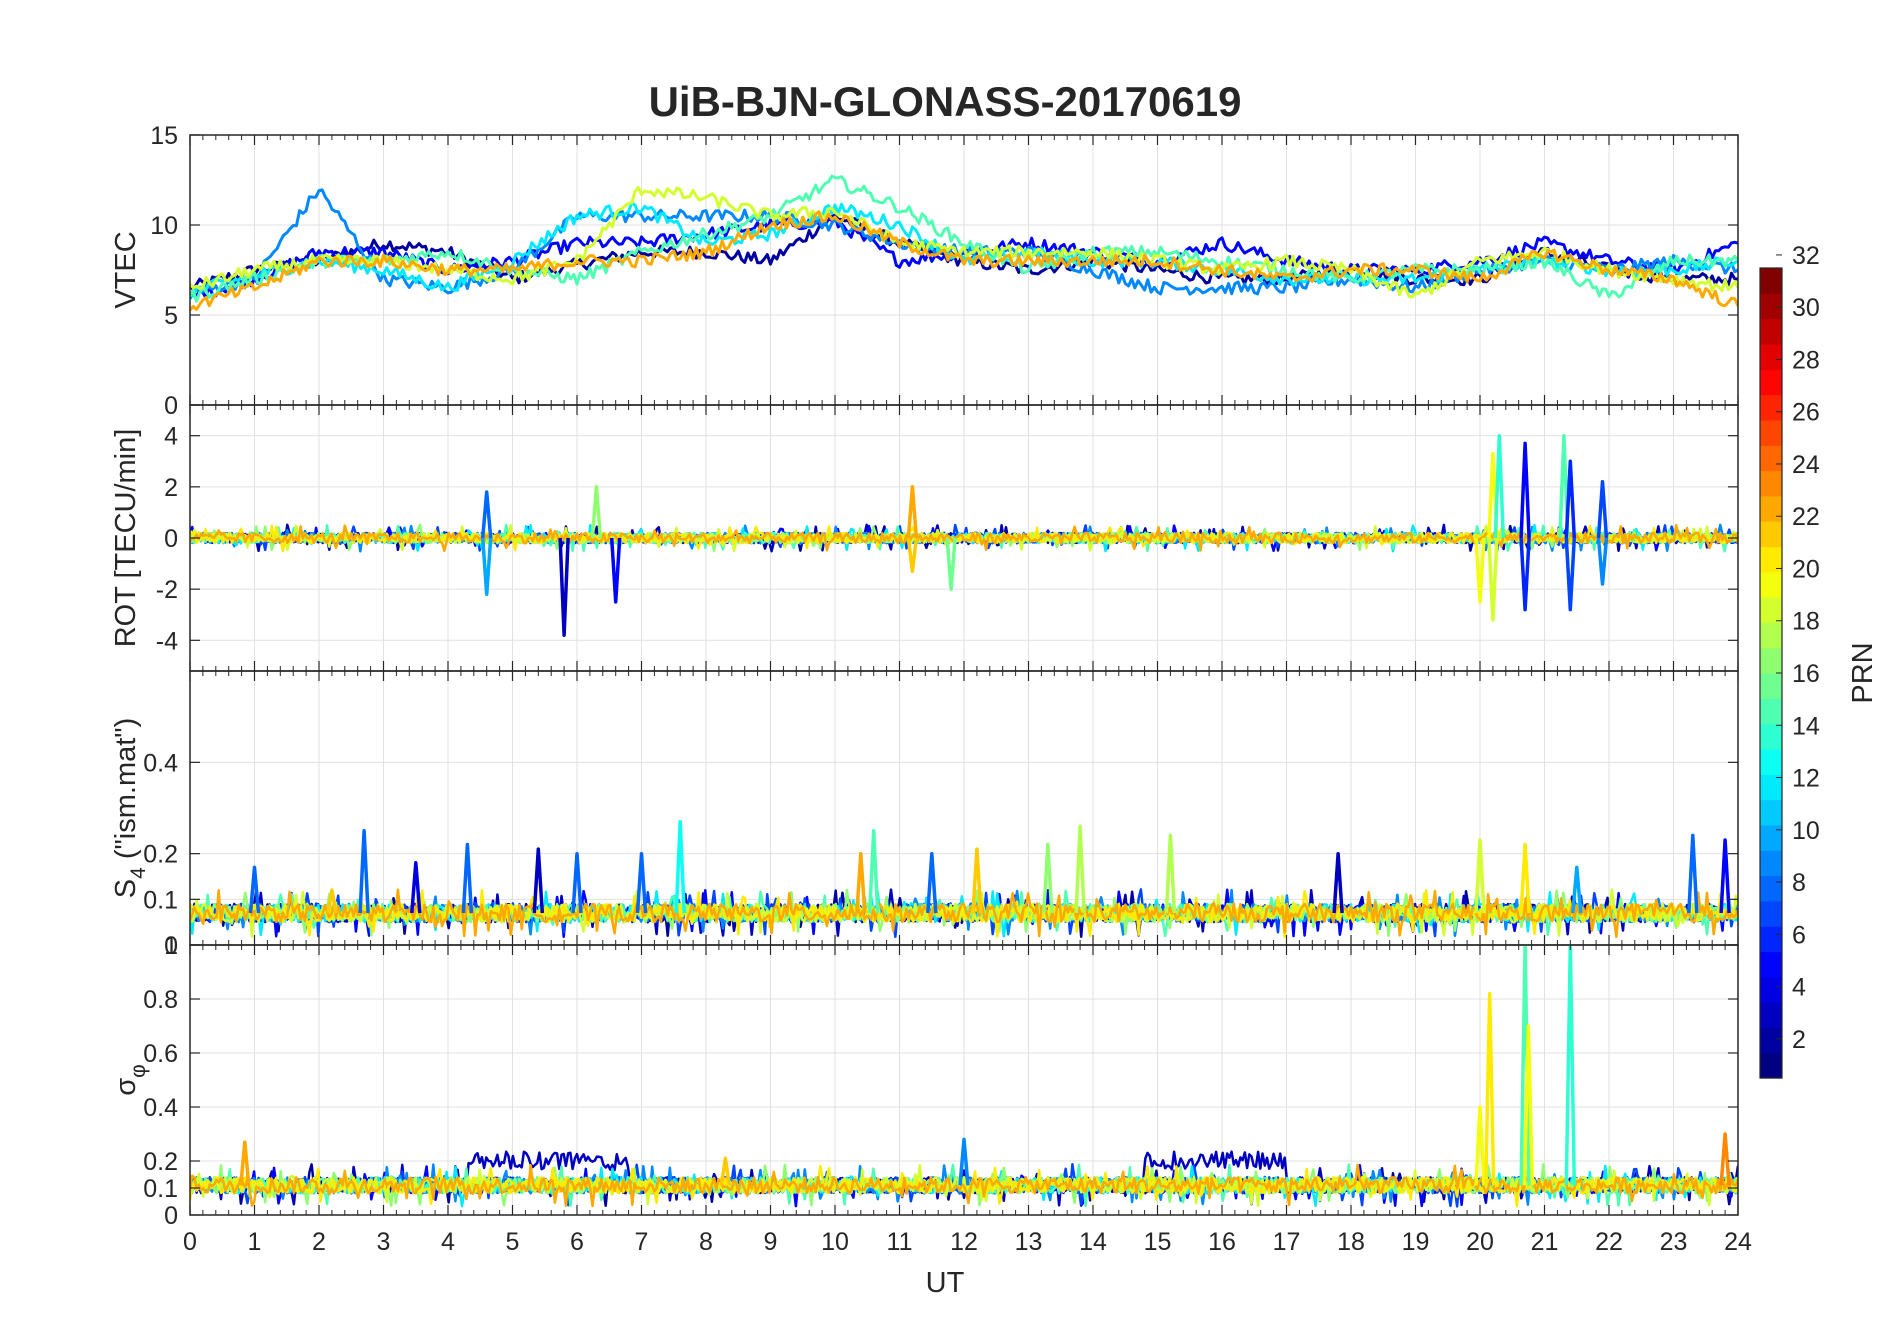 This screenshot has height=1335, width=1902. I want to click on sigma-y-tick-label: 0, so click(171, 1216).